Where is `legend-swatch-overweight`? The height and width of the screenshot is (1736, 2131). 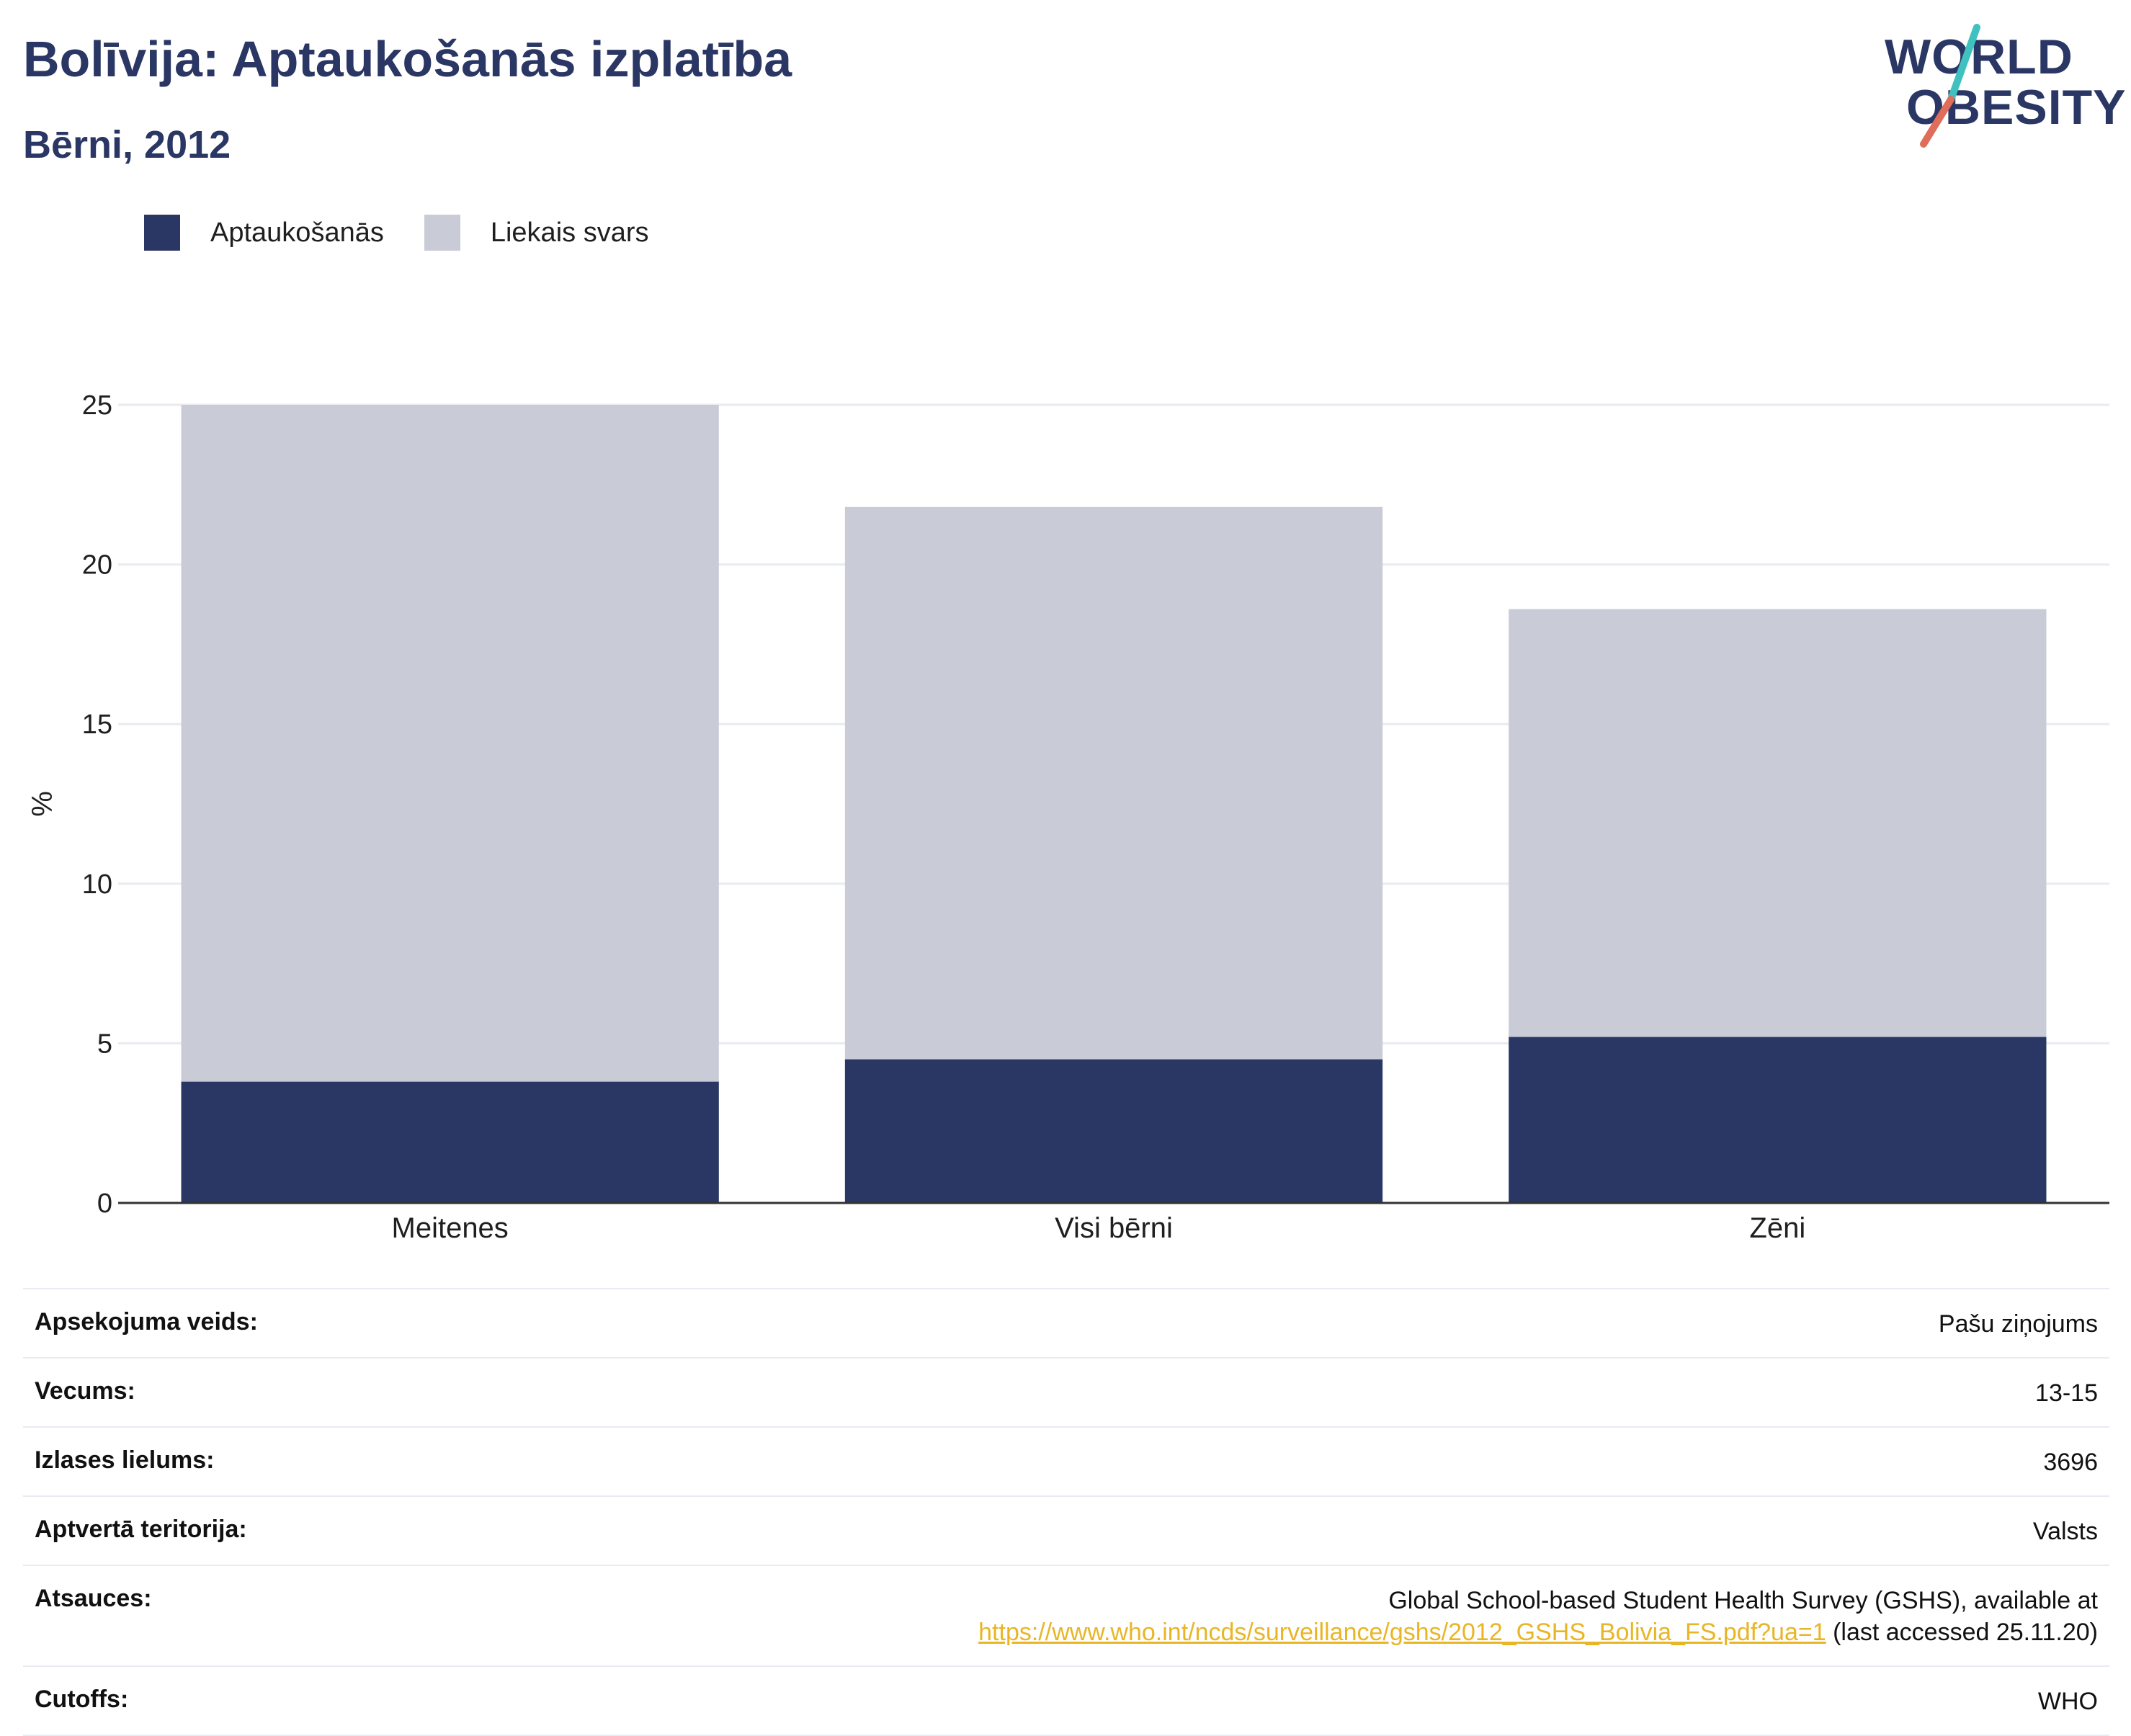
legend-swatch-overweight is located at coordinates (442, 233).